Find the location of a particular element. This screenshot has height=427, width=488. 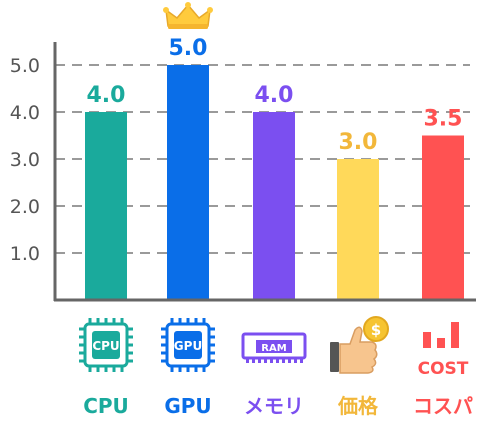

category-labels: CPU GPU メモリ 価格 コスパ is located at coordinates (278, 406).